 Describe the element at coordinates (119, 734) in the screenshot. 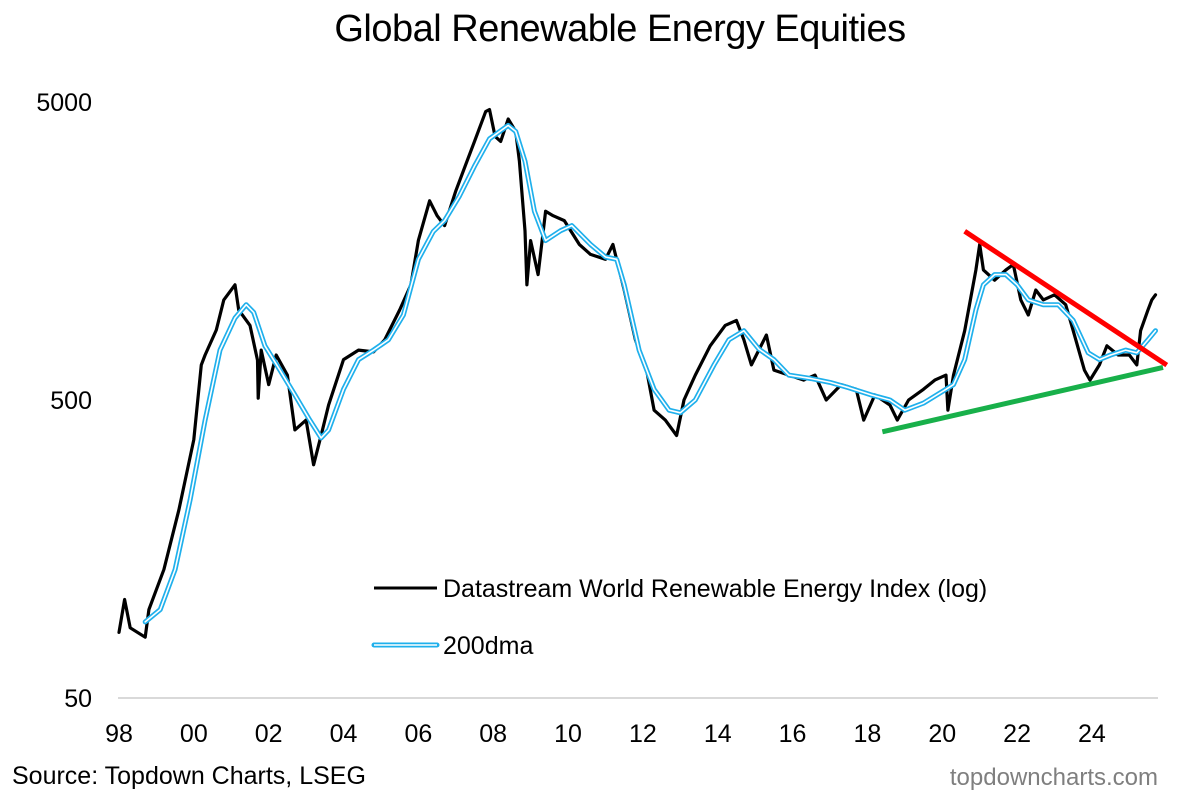

I see `x-tick-label: 98` at that location.